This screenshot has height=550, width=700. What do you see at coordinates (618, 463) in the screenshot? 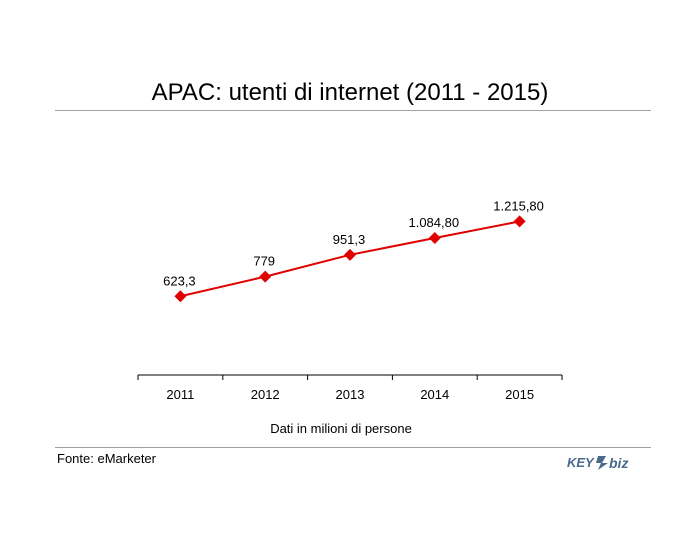
I see `logo-text-right: biz` at bounding box center [618, 463].